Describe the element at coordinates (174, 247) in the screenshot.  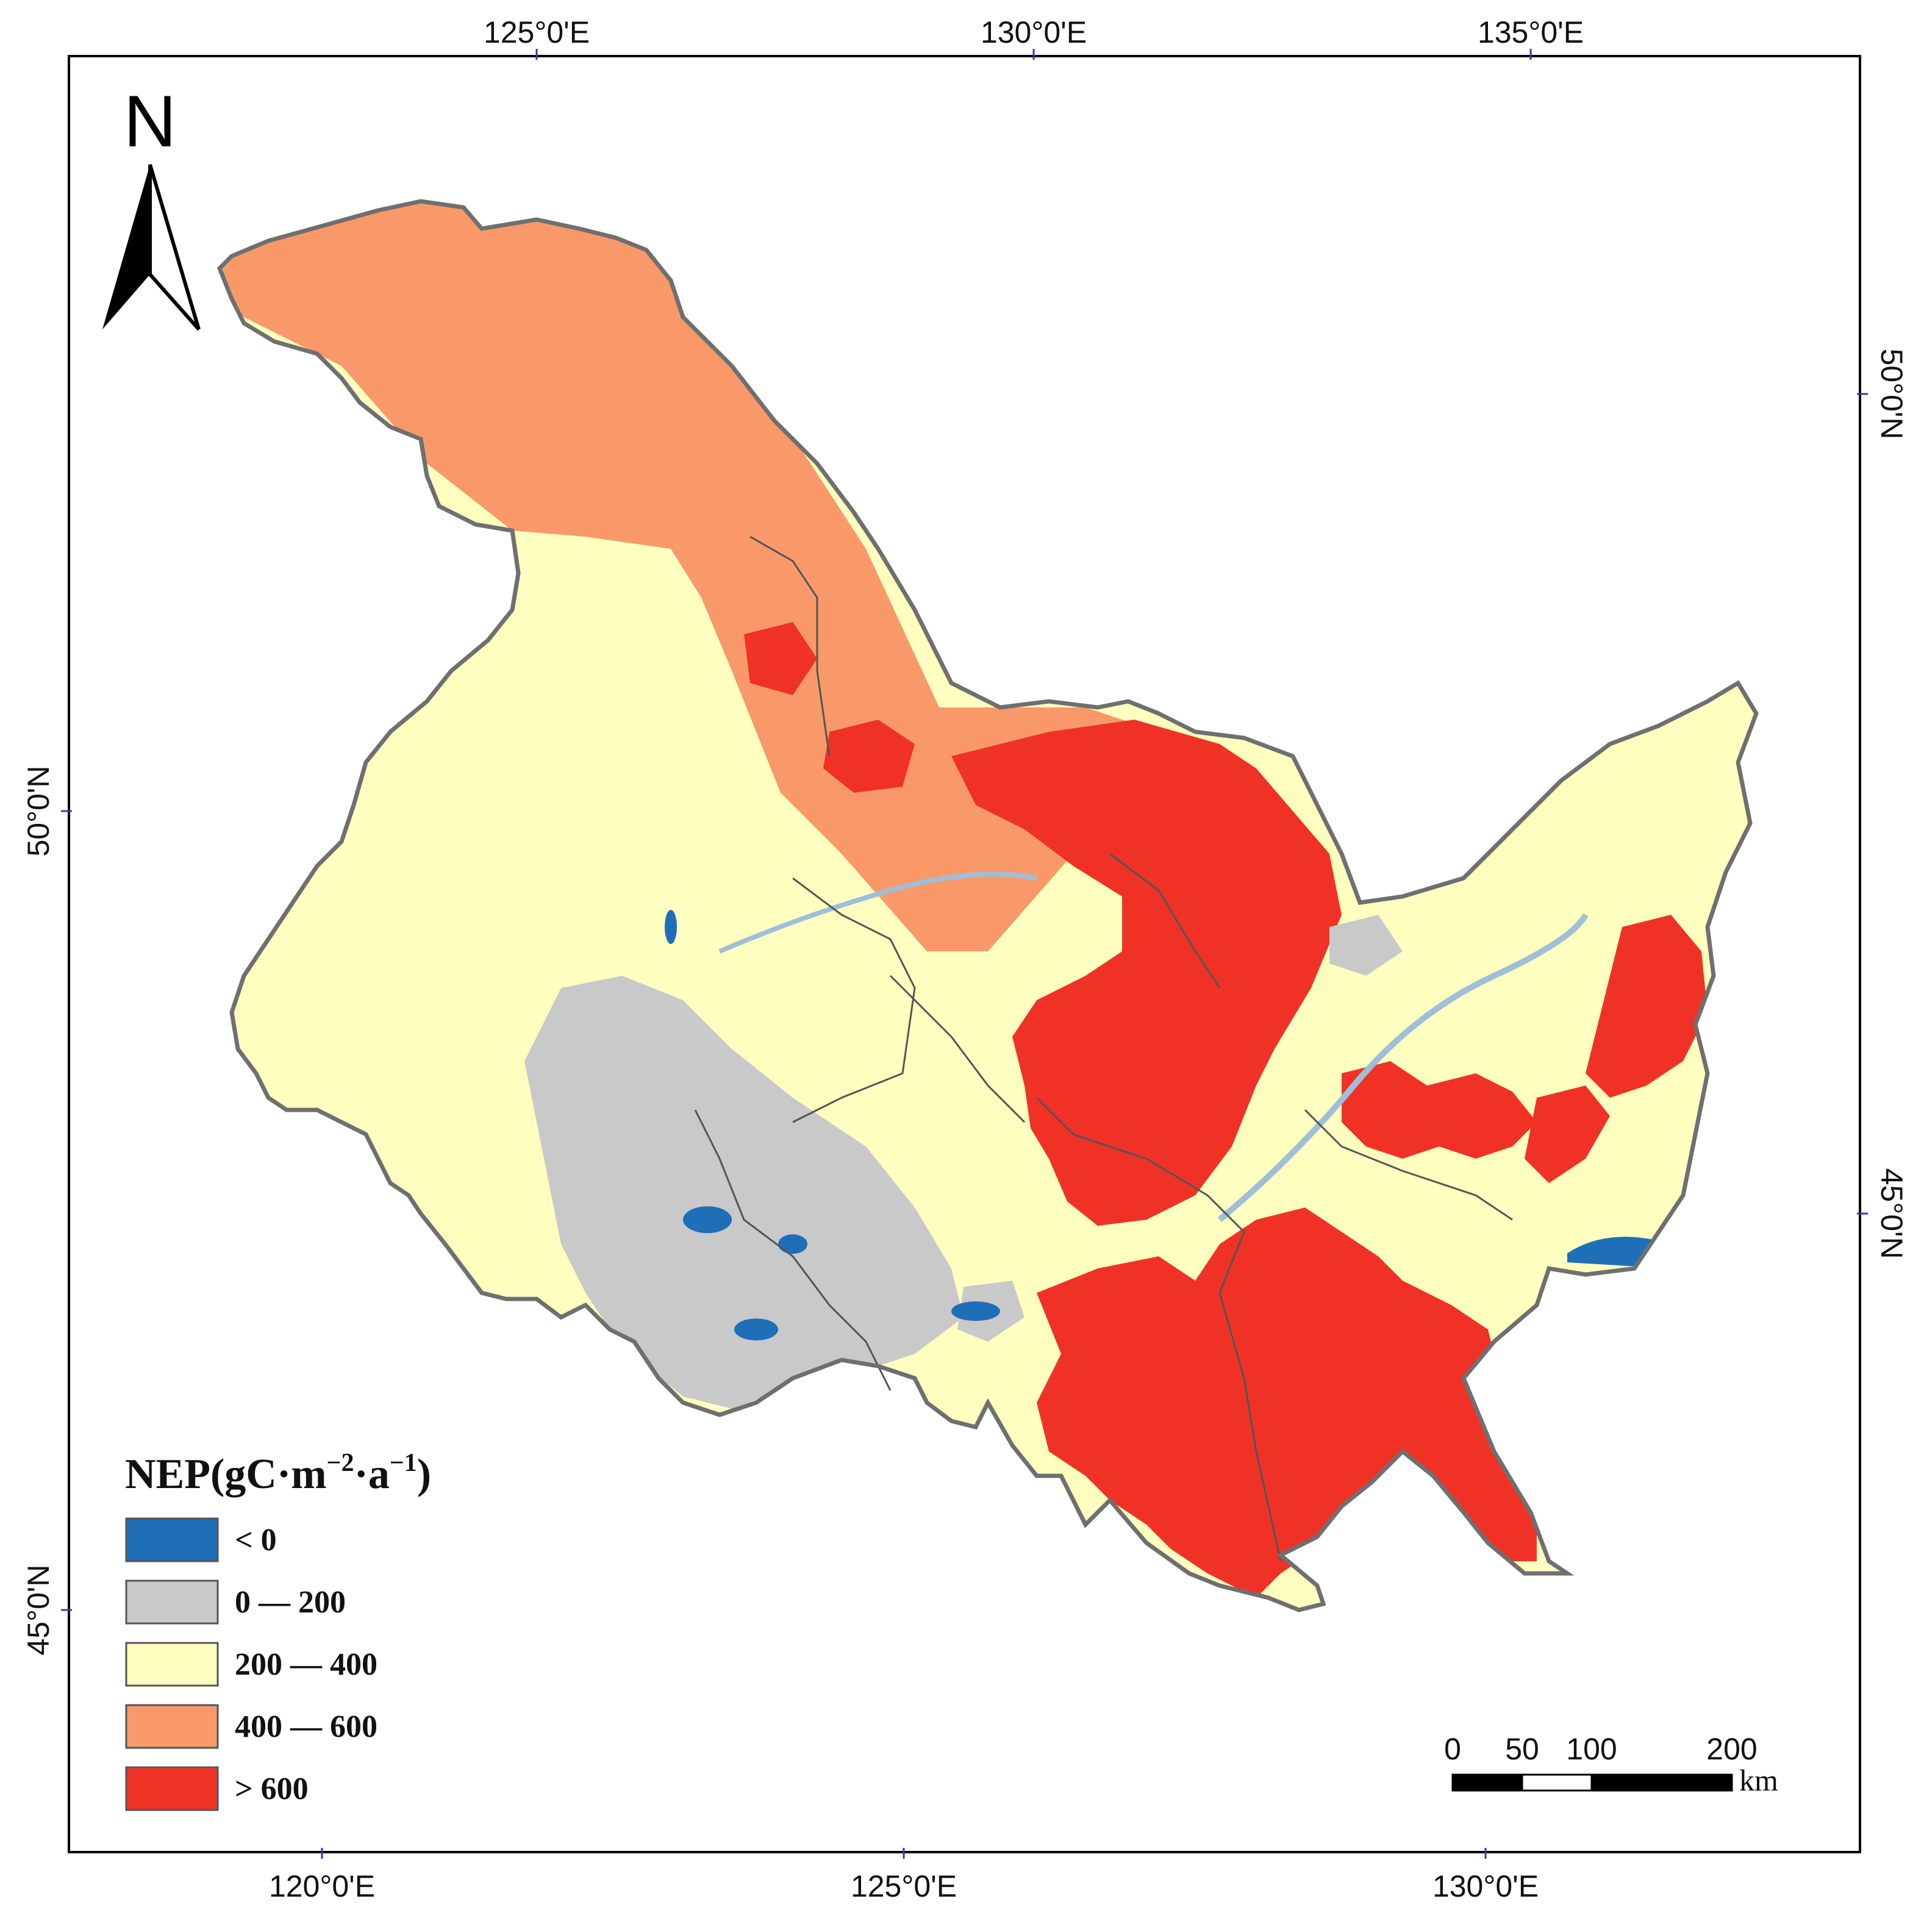
I see `north-arrow-right-half` at that location.